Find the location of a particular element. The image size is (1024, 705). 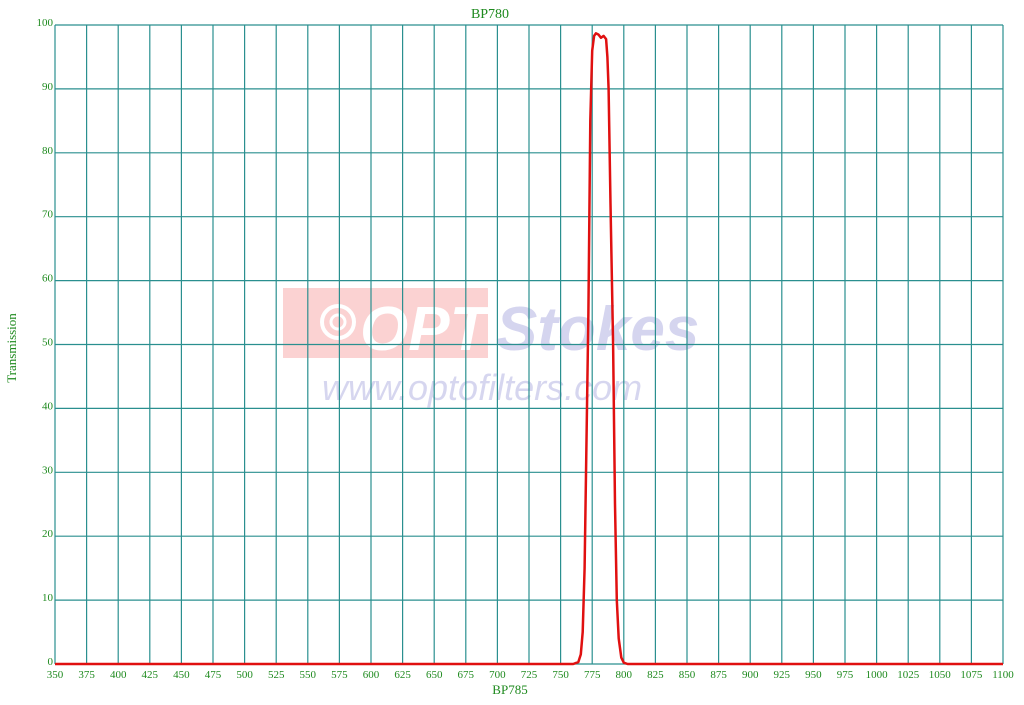

x-tick-label: 725 is located at coordinates (529, 675).